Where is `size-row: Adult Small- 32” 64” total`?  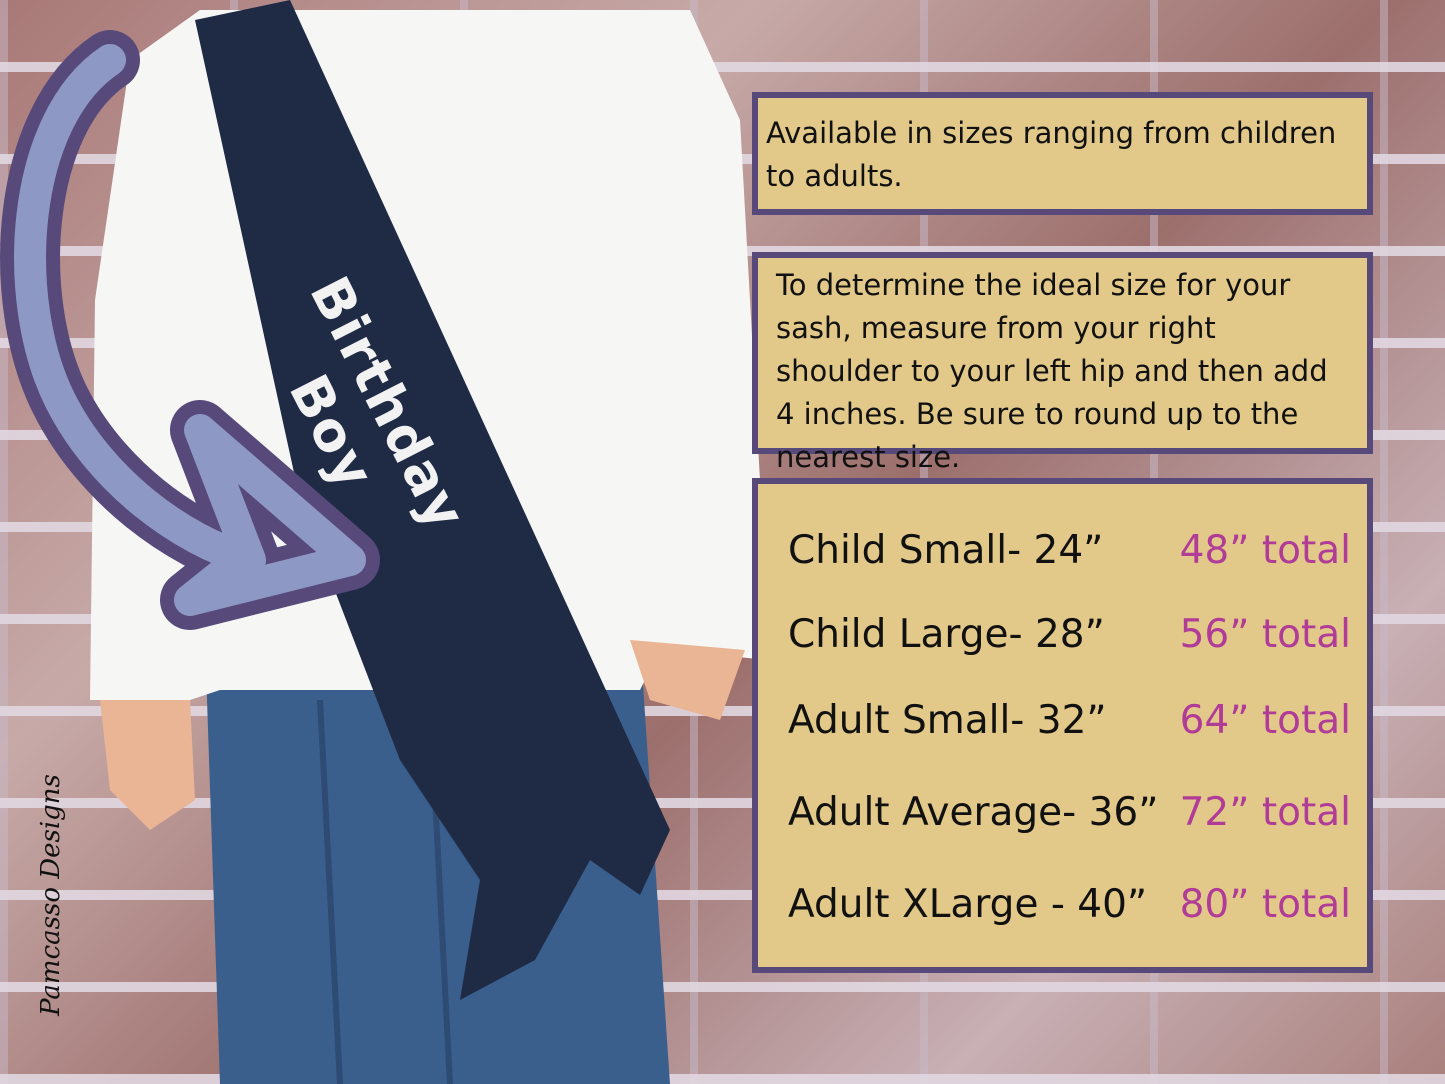
size-row: Adult Small- 32” 64” total is located at coordinates (1069, 720).